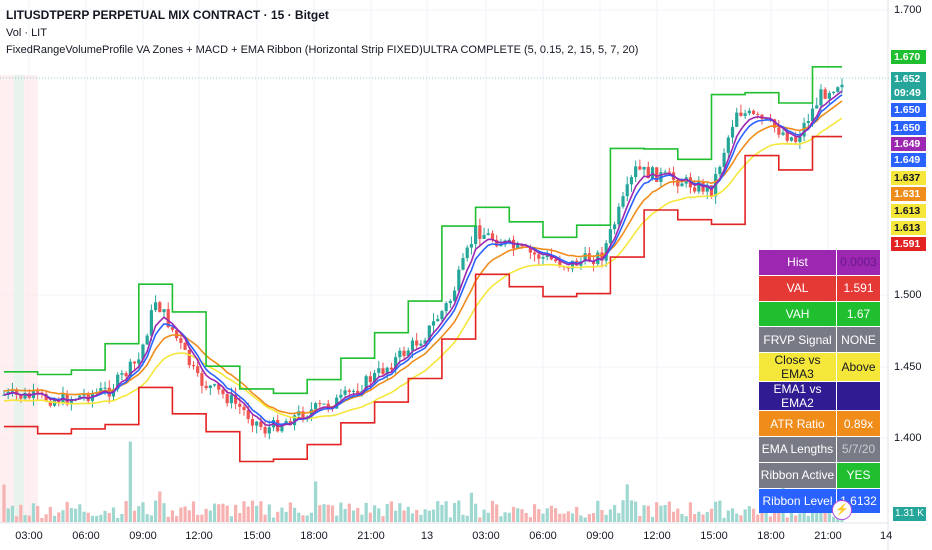  Describe the element at coordinates (19, 299) in the screenshot. I see `session-shading-green` at that location.